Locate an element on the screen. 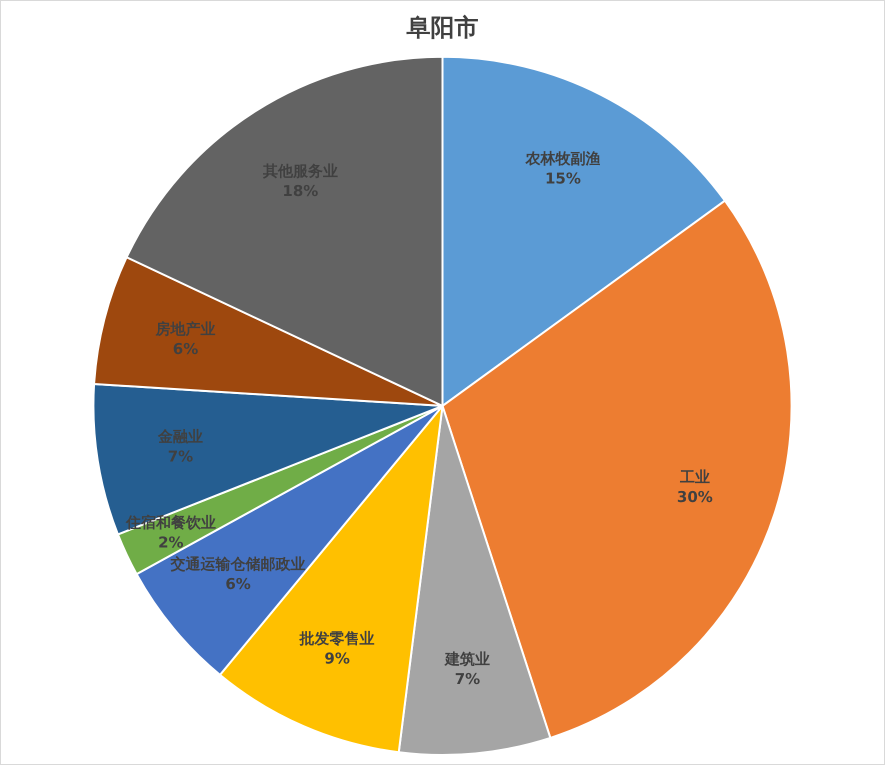  slice-label: 建筑业 is located at coordinates (467, 659).